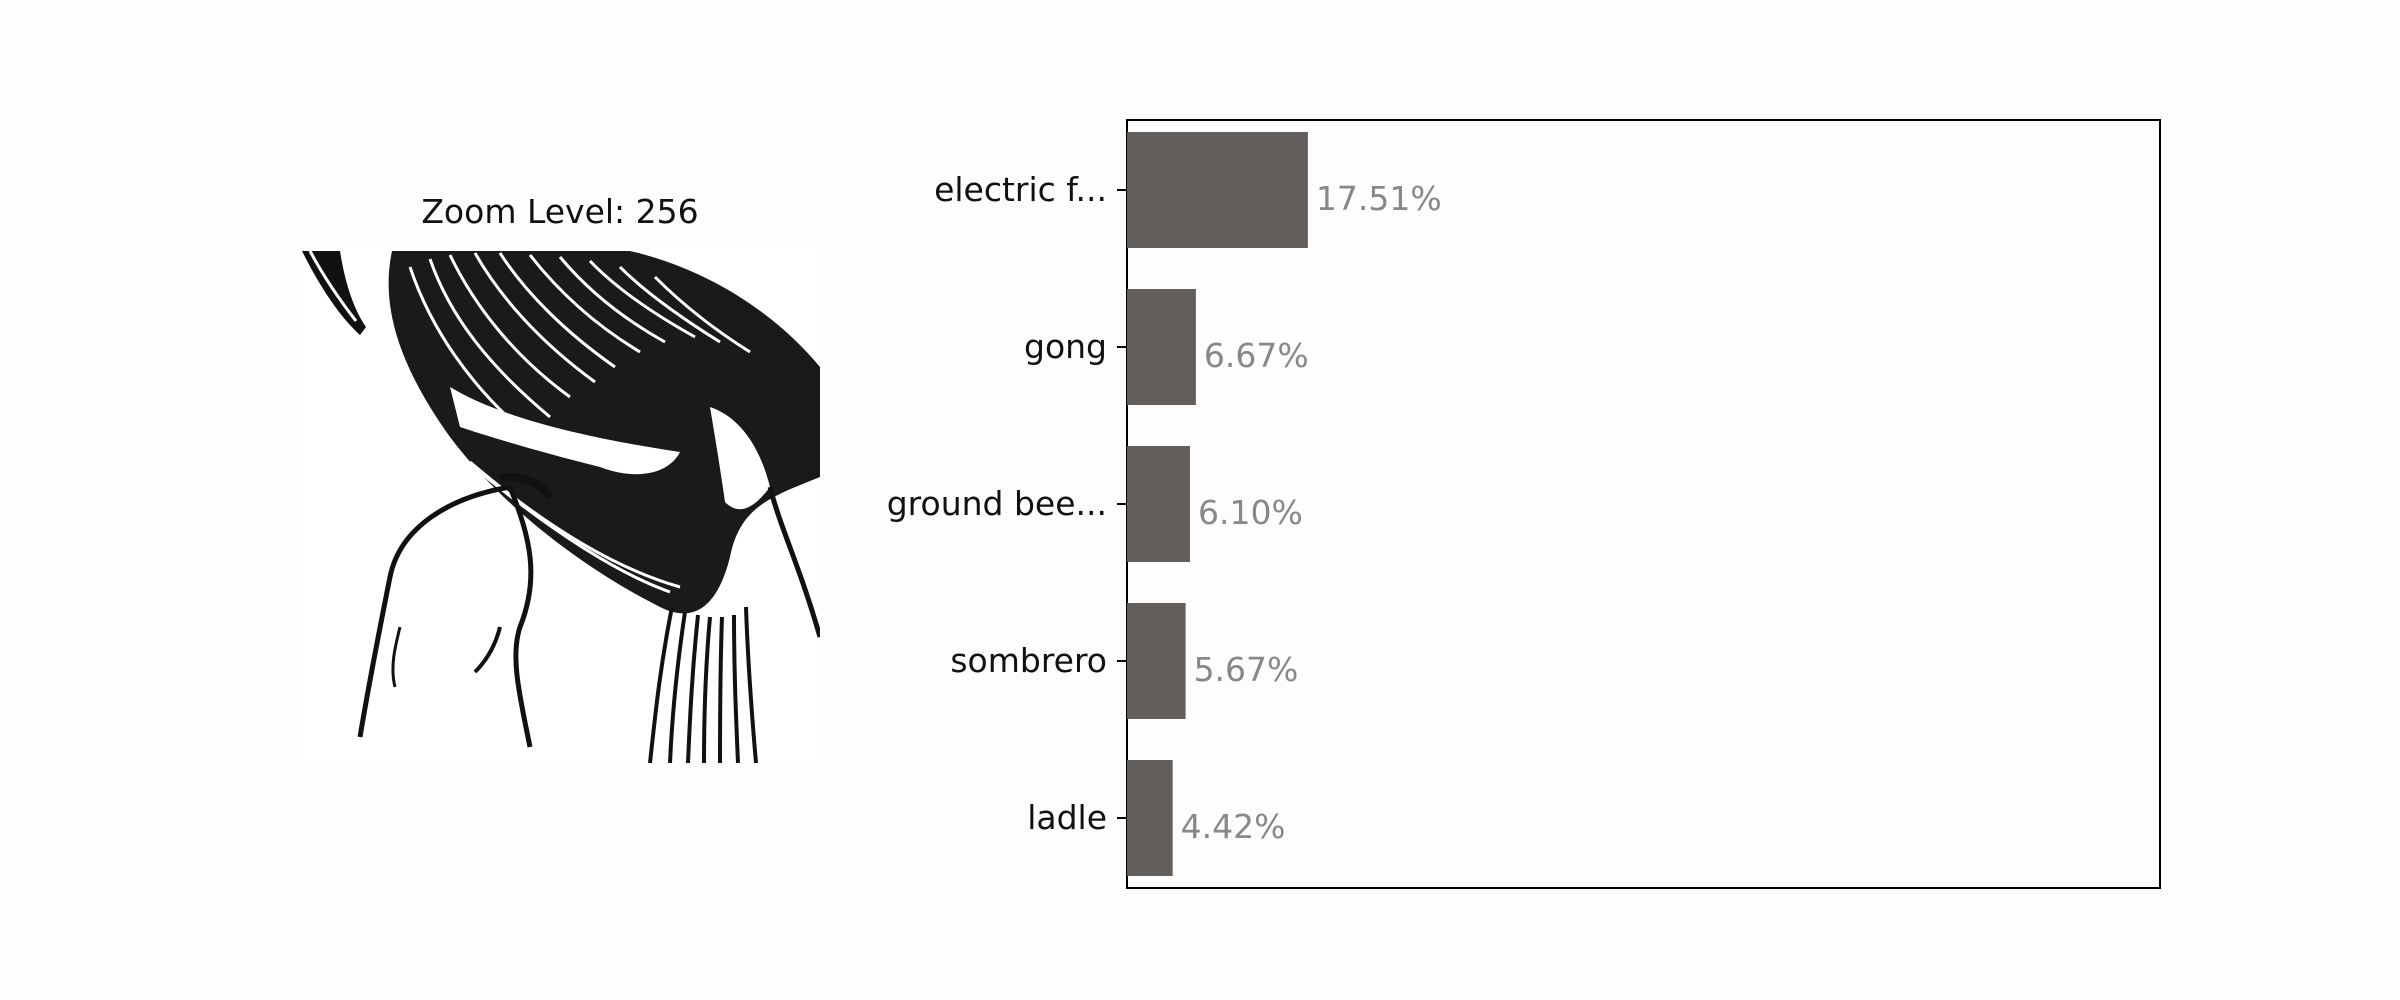  I want to click on value-label-1: 6.67%, so click(1256, 355).